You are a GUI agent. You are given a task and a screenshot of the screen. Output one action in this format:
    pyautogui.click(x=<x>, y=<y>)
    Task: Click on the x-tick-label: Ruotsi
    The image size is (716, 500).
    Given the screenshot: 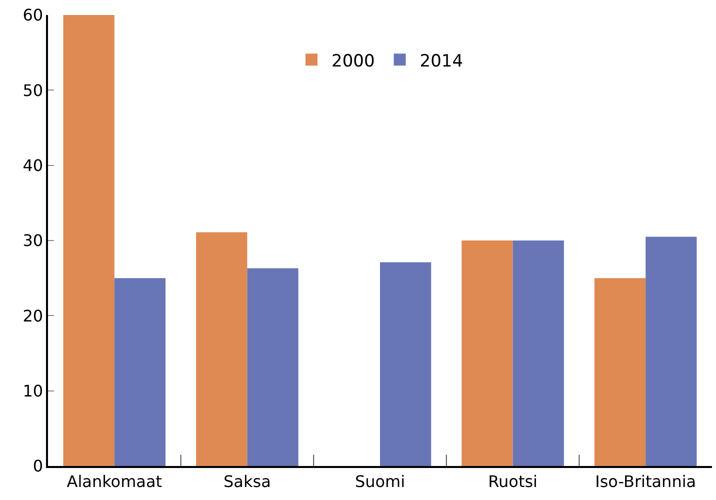 What is the action you would take?
    pyautogui.click(x=513, y=481)
    